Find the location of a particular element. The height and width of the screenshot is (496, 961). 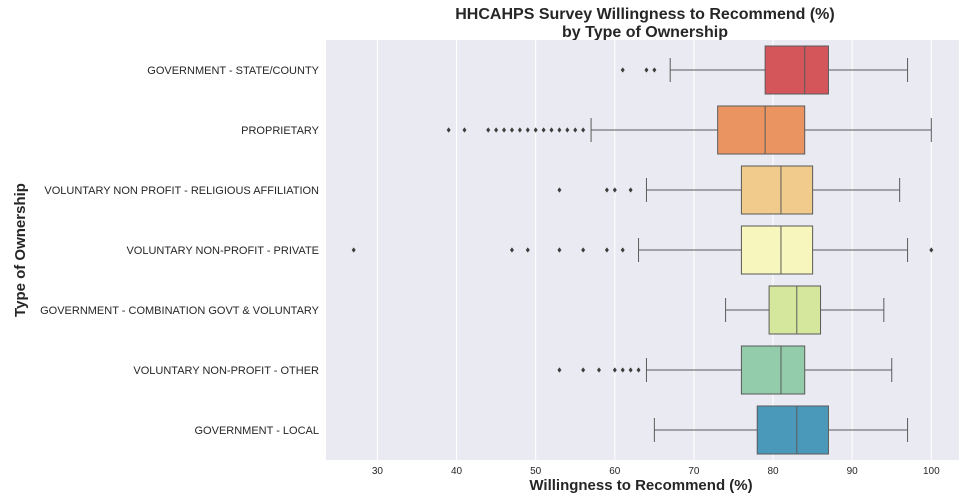

category-label: PROPRIETARY is located at coordinates (280, 131).